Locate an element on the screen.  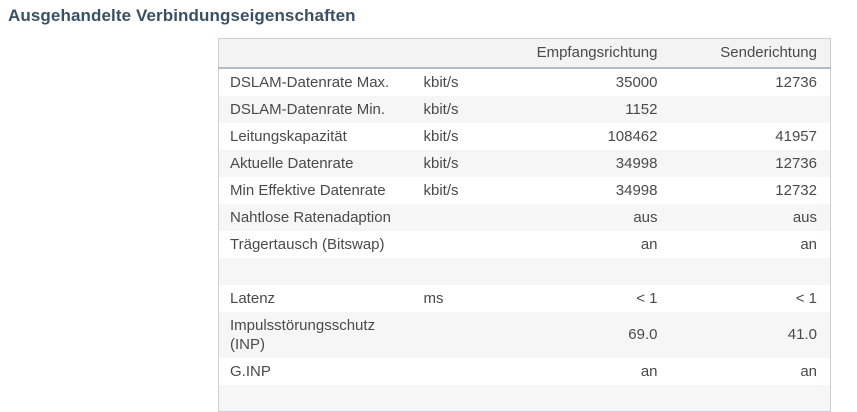
row-label: DSLAM-Datenrate Min. is located at coordinates (321, 109).